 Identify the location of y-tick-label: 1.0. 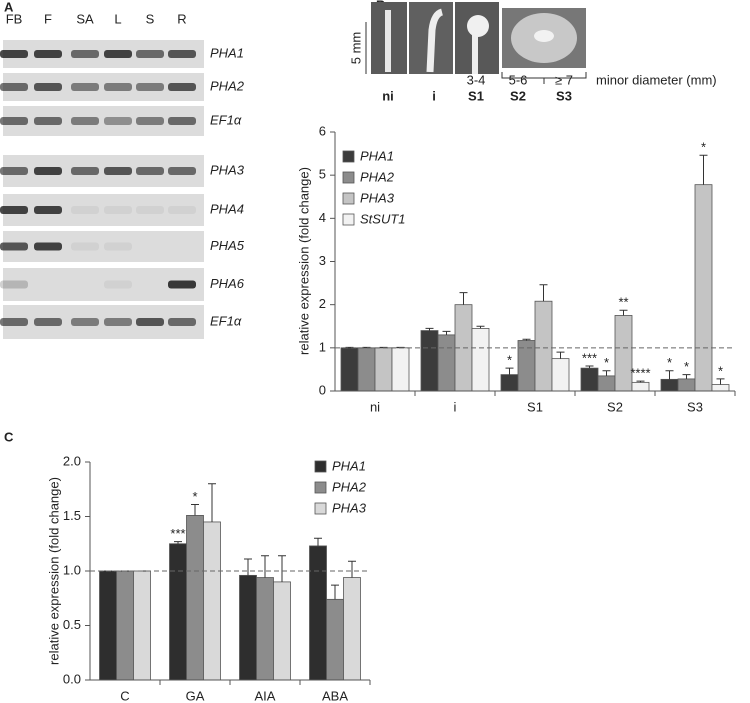
(72, 569).